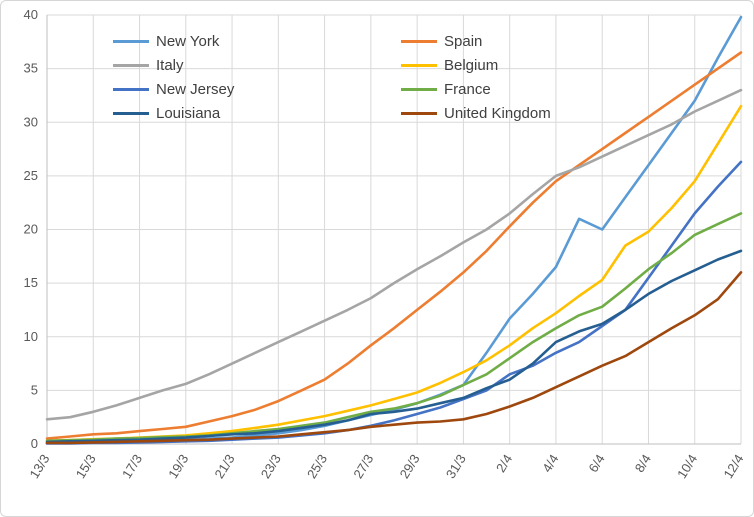 The height and width of the screenshot is (517, 754). What do you see at coordinates (31, 121) in the screenshot?
I see `y-axis-tick-label: 30` at bounding box center [31, 121].